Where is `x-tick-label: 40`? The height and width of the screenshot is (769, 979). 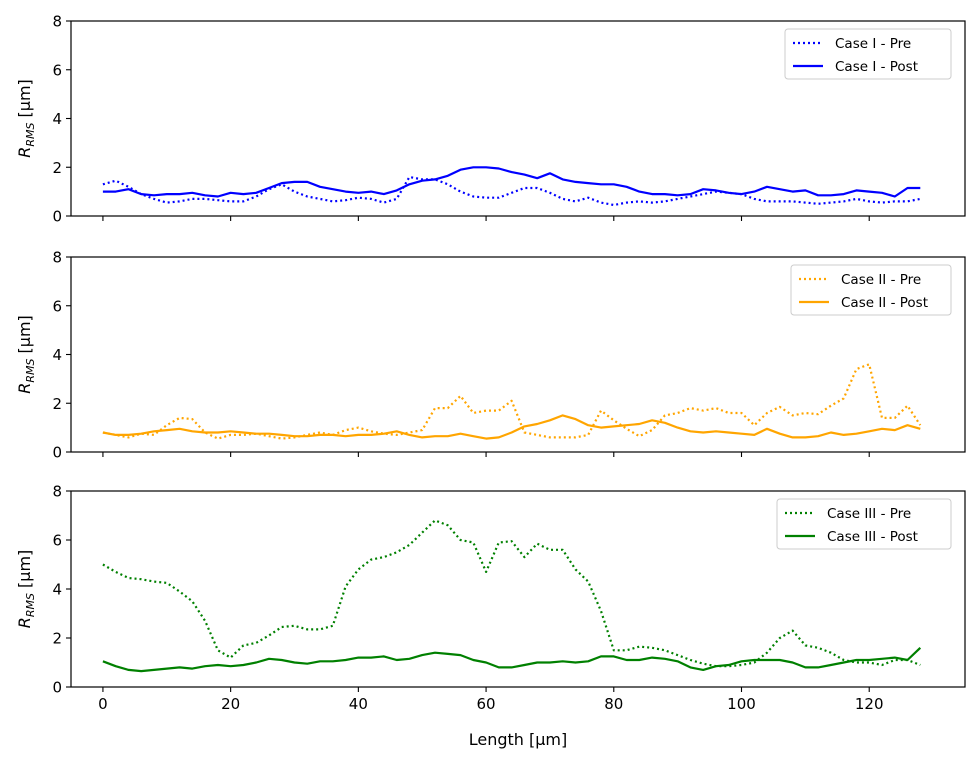 x-tick-label: 40 is located at coordinates (358, 704).